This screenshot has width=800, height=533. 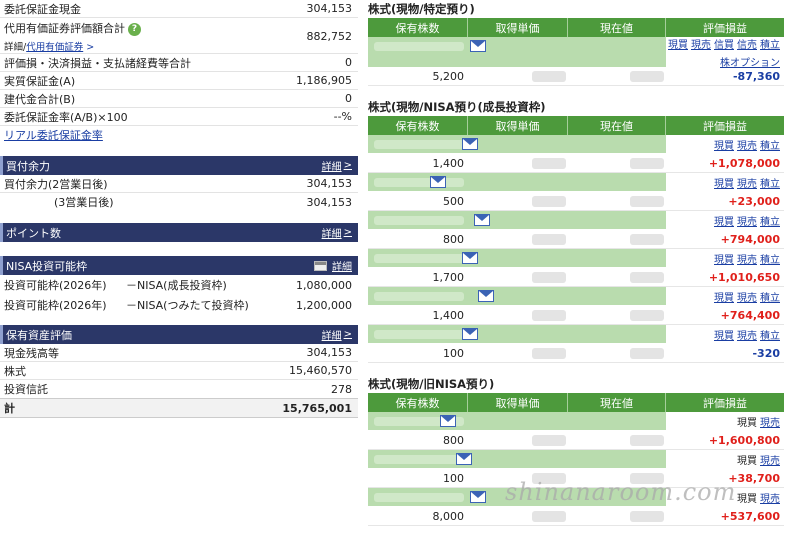 What do you see at coordinates (419, 459) in the screenshot?
I see `blurred-stock-name` at bounding box center [419, 459].